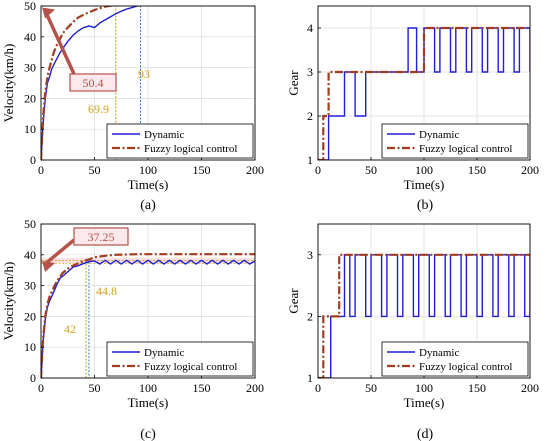 The image size is (550, 441). I want to click on panel-label: (d), so click(425, 434).